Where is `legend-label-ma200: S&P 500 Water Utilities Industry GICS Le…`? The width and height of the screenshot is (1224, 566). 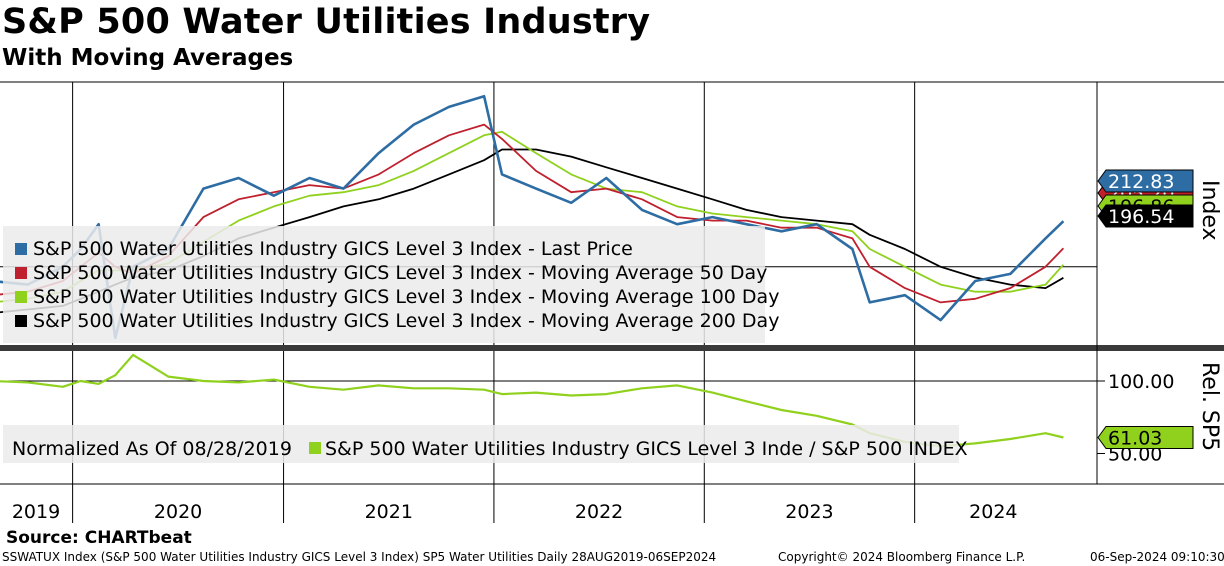 legend-label-ma200: S&P 500 Water Utilities Industry GICS Le… is located at coordinates (406, 321).